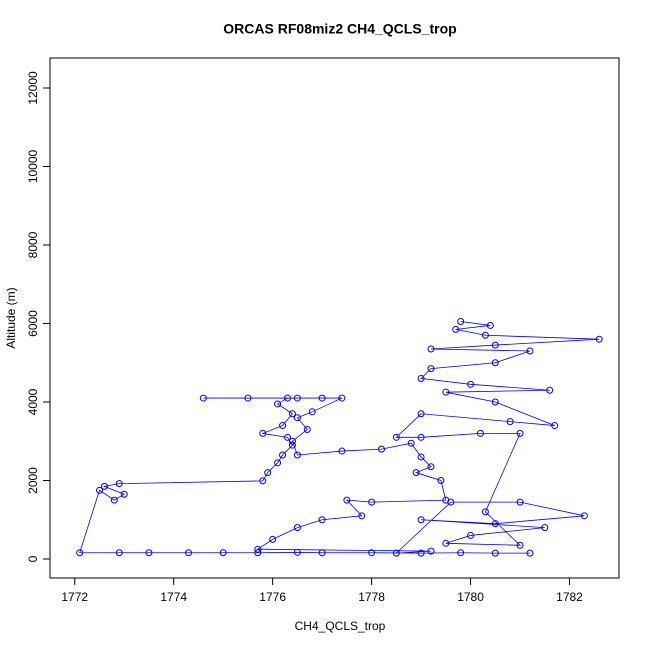 This screenshot has height=655, width=650. Describe the element at coordinates (33, 88) in the screenshot. I see `y-tick-label: 12000` at that location.